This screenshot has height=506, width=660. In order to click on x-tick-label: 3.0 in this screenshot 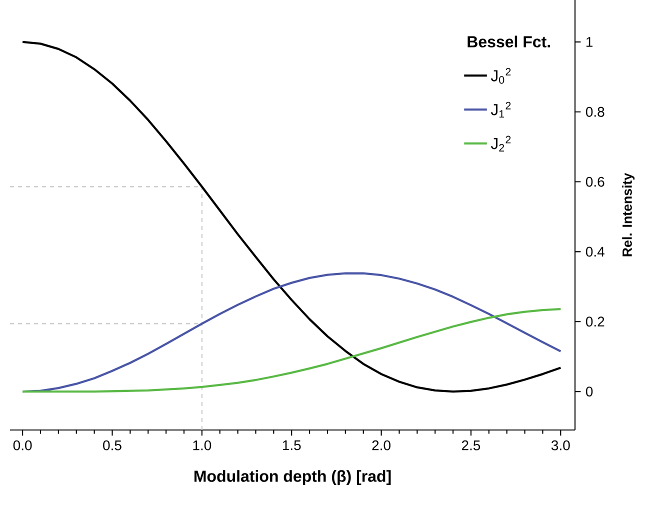, I will do `click(560, 445)`.